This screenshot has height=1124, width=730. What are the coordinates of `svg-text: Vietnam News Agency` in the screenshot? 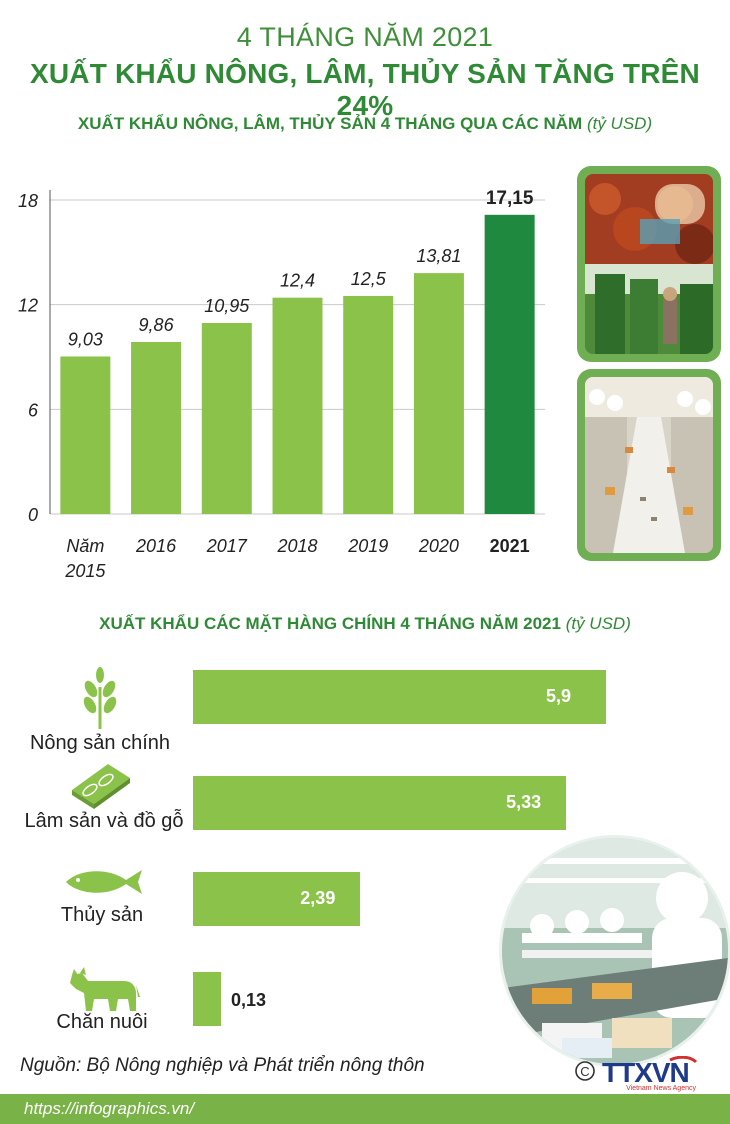 It's located at (661, 1088).